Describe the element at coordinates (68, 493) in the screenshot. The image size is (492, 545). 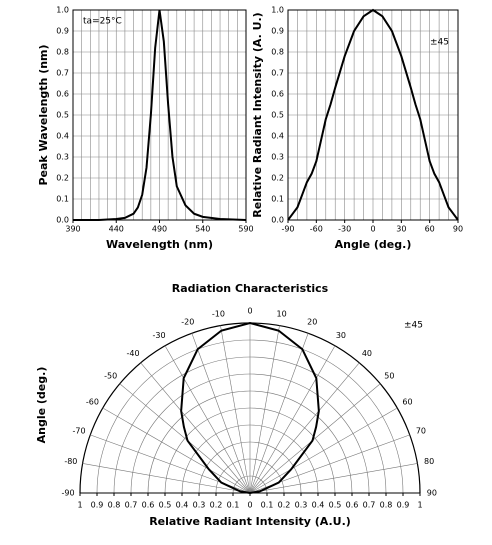
I see `theta-tick-label: -90` at that location.